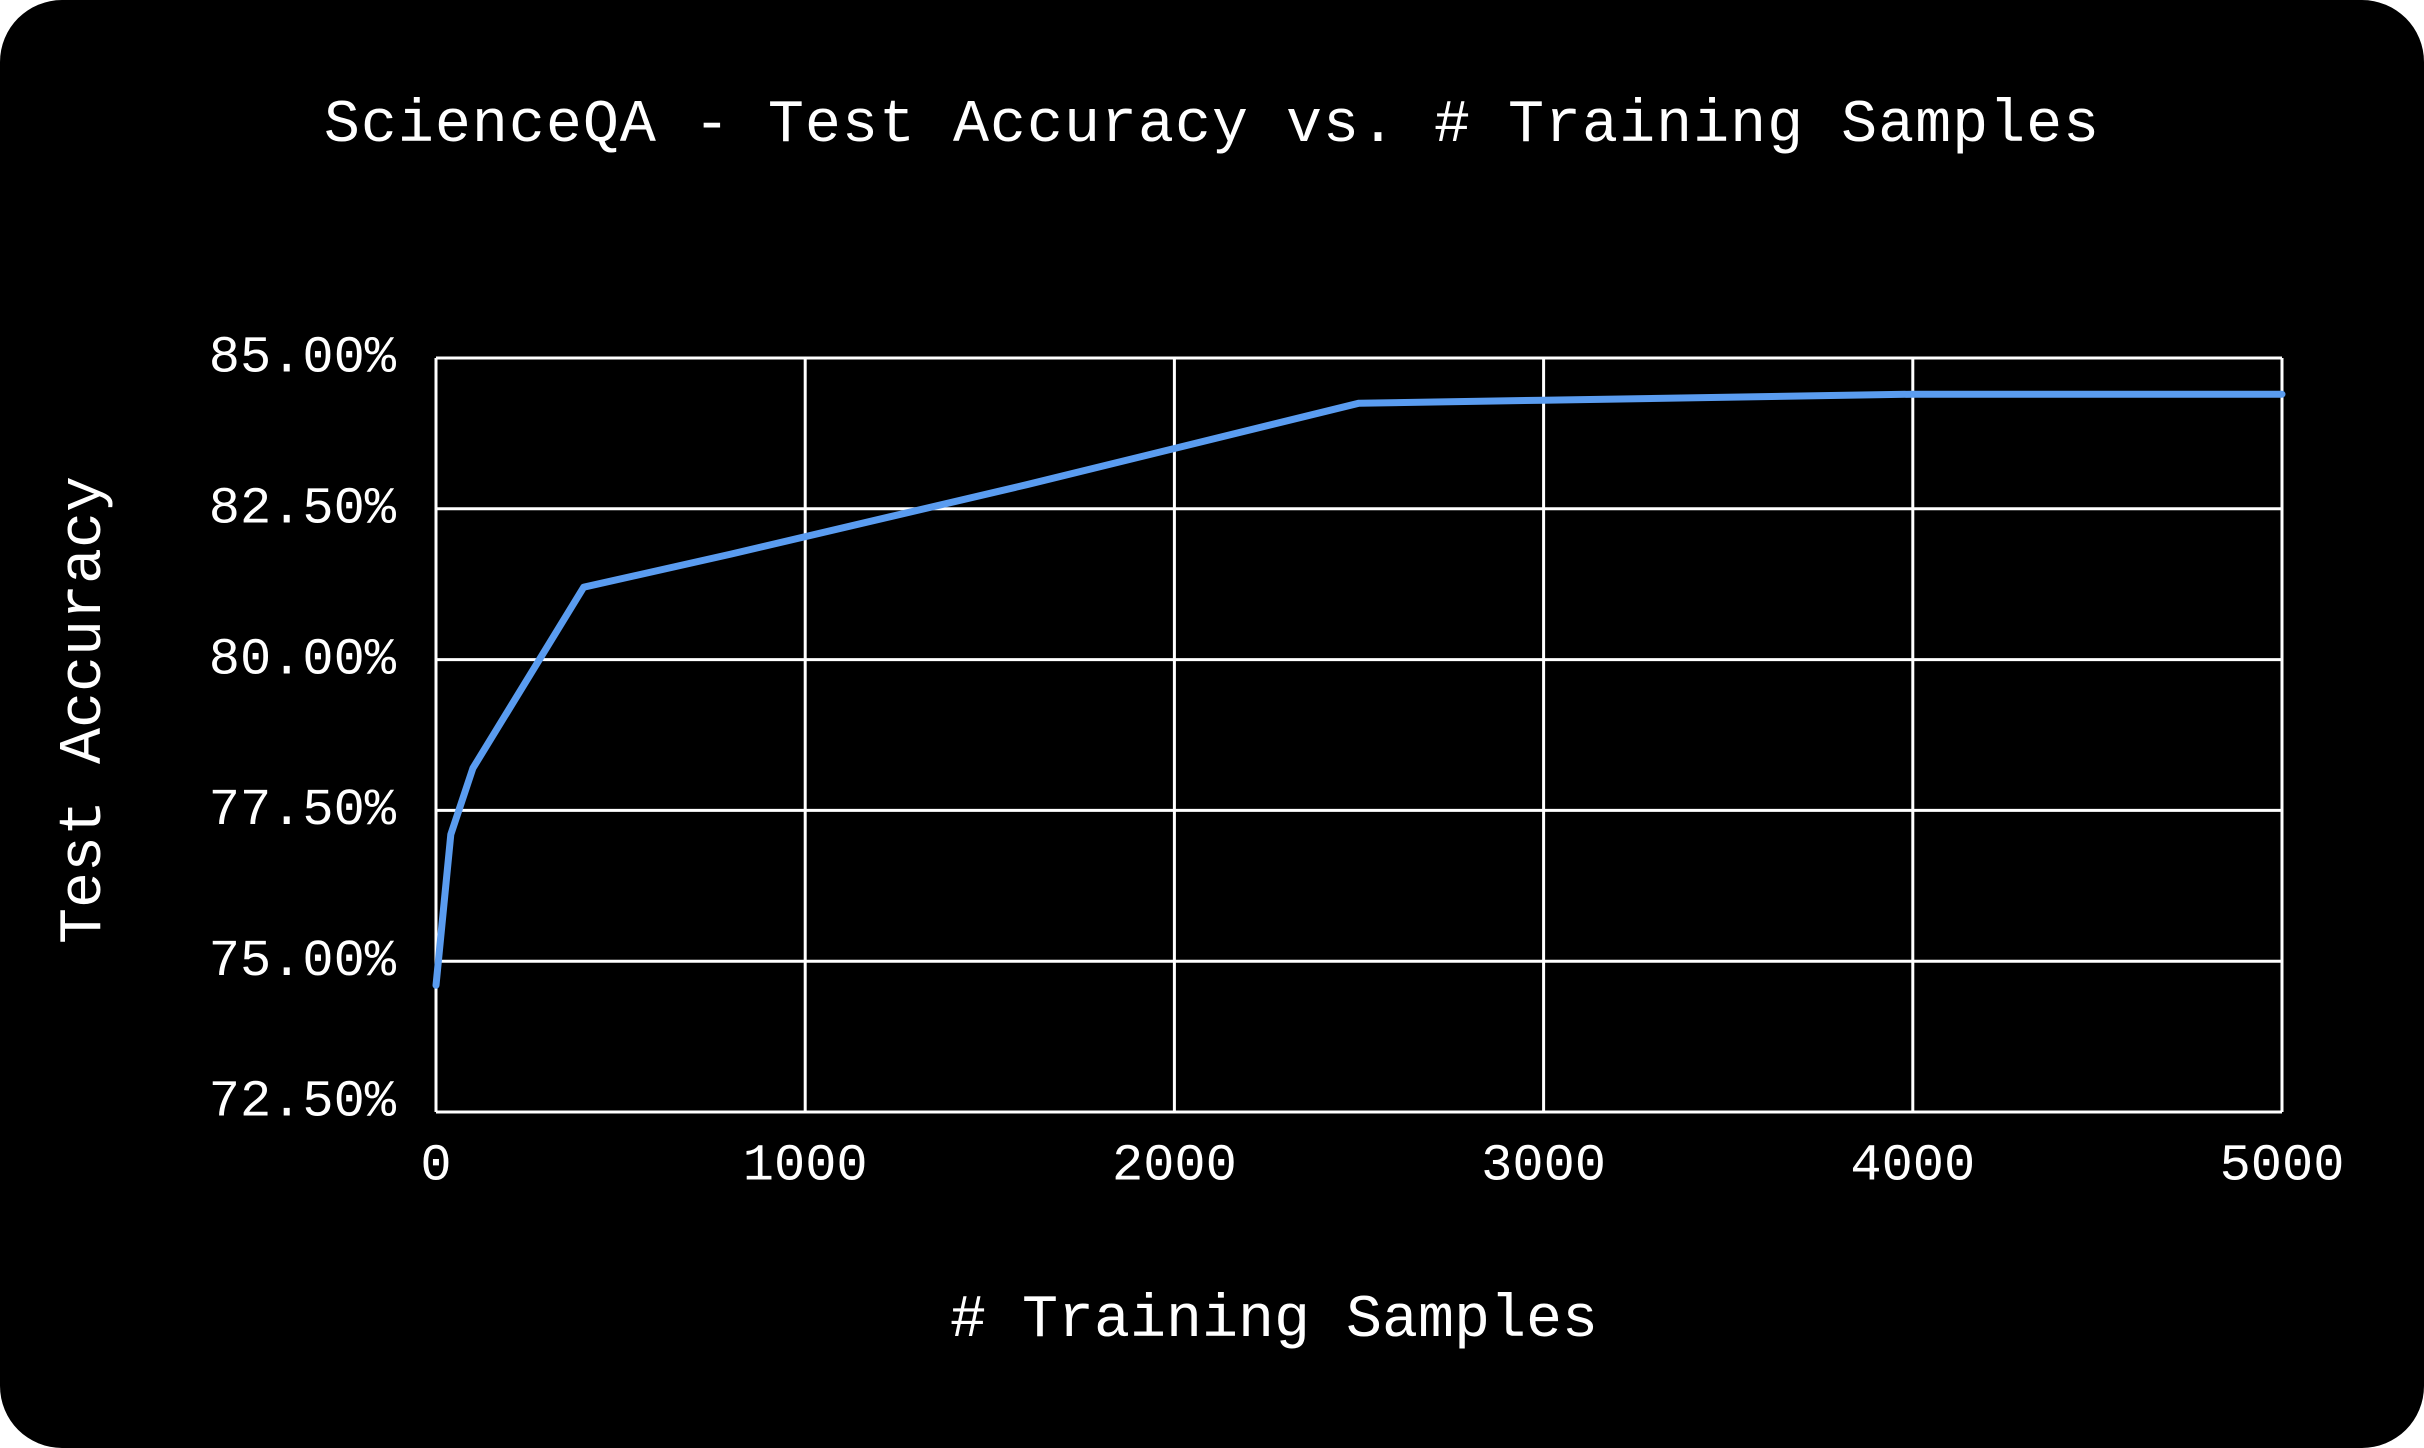  Describe the element at coordinates (303, 961) in the screenshot. I see `y-tick-label-4: 75.00%` at that location.